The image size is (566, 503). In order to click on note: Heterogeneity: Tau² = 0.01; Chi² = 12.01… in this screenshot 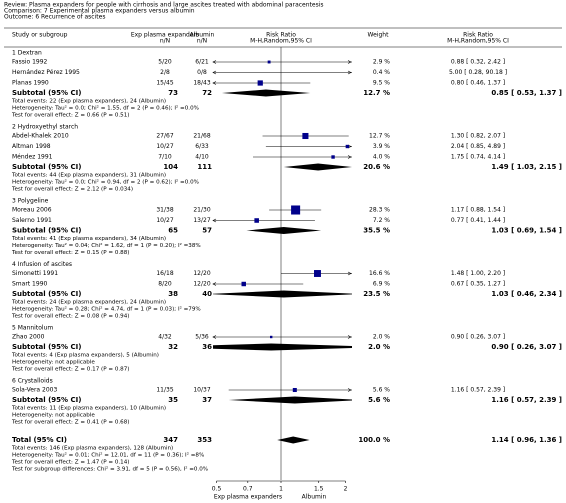, I will do `click(108, 455)`.